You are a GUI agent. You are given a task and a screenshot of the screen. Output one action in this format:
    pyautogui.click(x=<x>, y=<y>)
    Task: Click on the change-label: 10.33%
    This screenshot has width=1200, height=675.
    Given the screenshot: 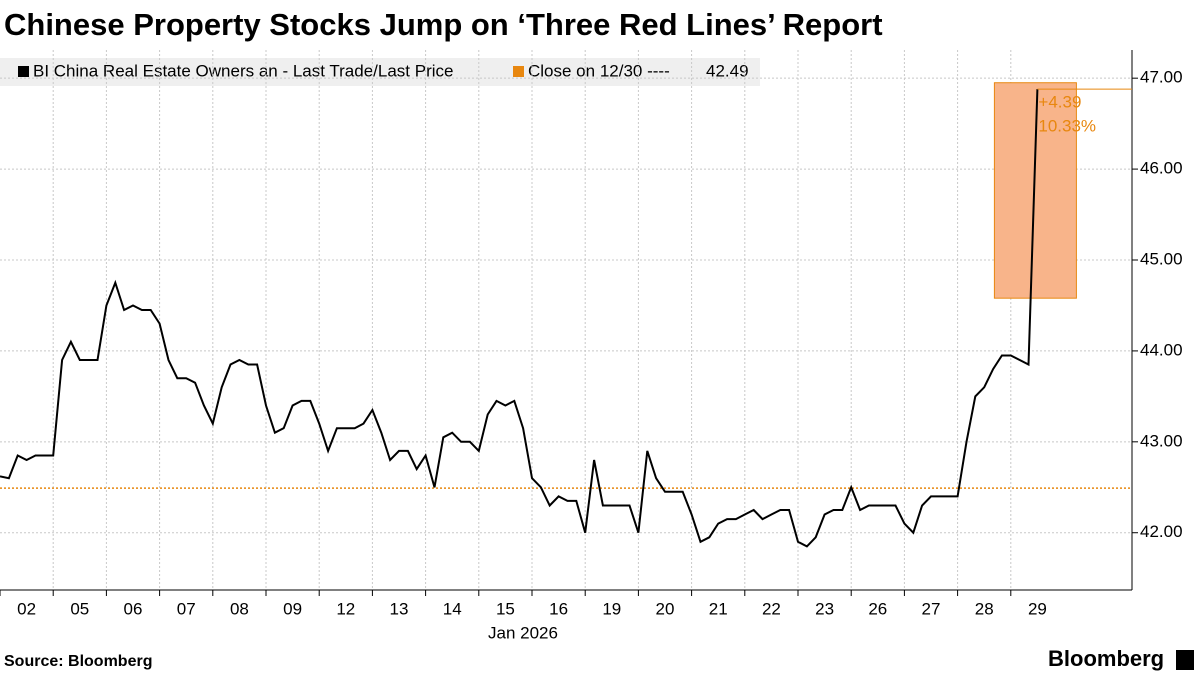 What is the action you would take?
    pyautogui.click(x=1067, y=126)
    